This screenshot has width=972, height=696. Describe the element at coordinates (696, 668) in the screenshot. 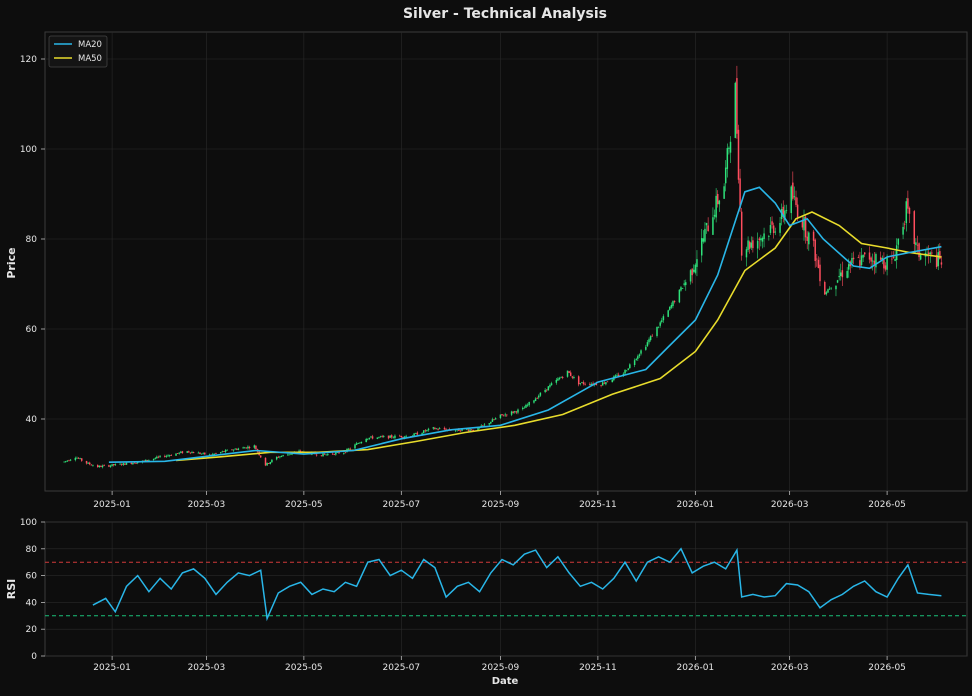

I see `rsi-x-tick-label: 2026-01` at that location.